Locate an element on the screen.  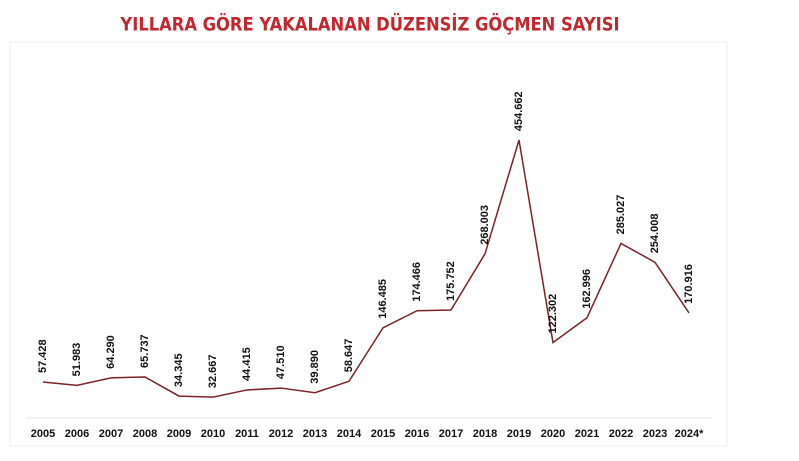
x-tick-label: 2015 is located at coordinates (383, 434).